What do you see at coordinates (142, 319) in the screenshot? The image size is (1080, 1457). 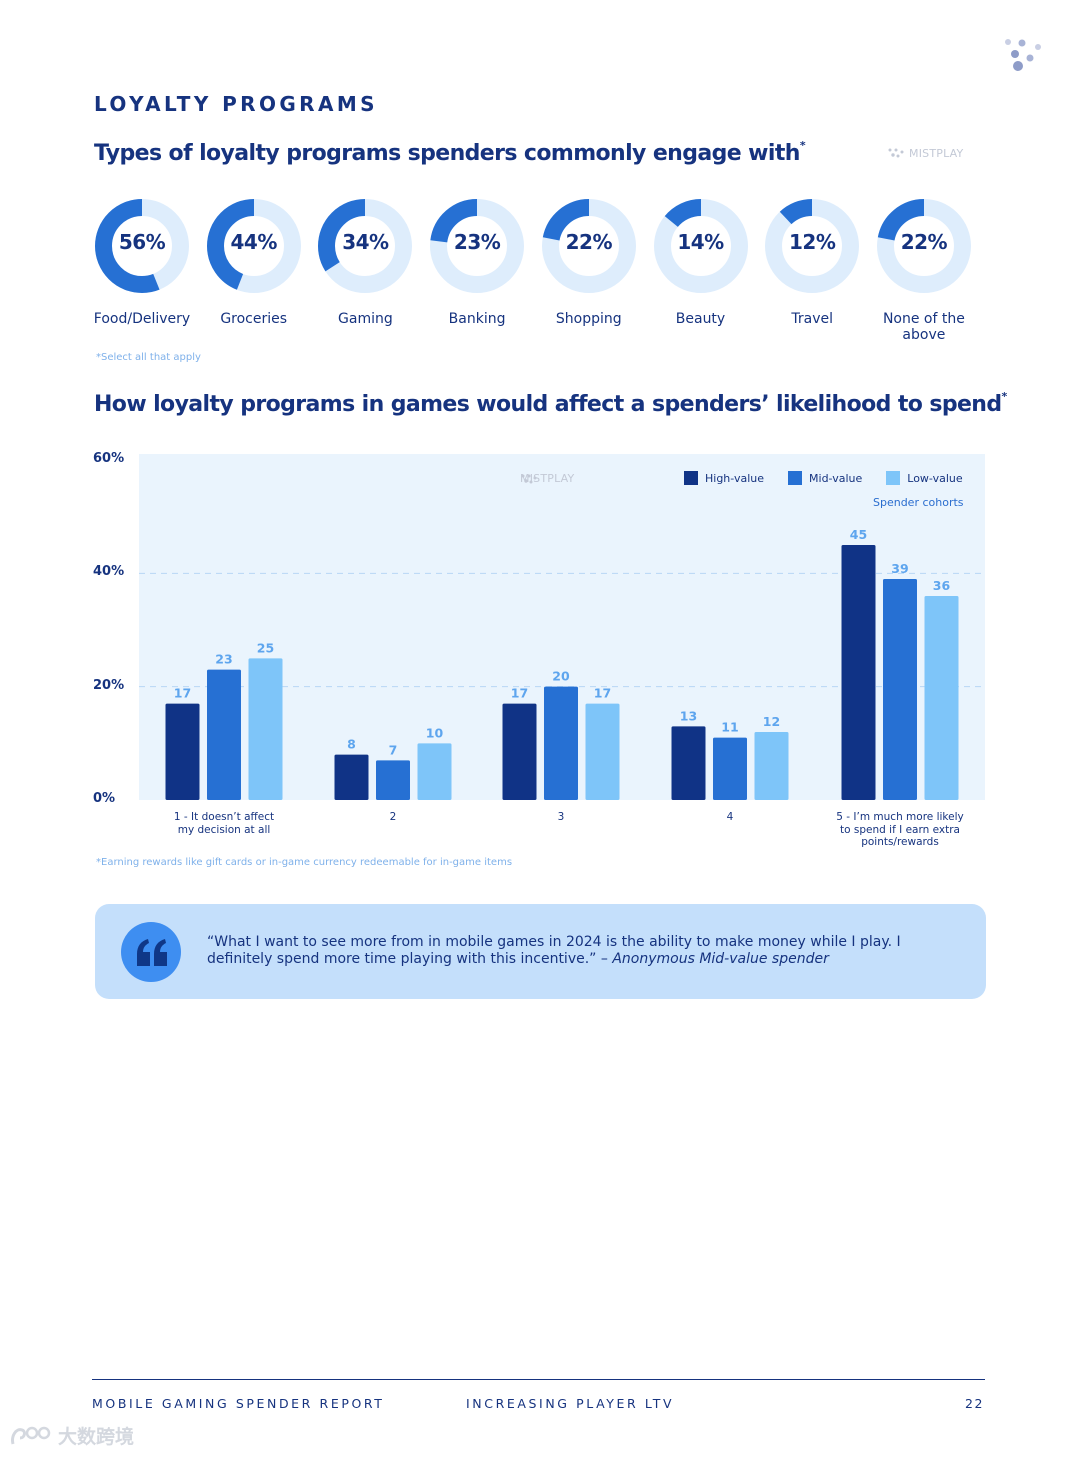 I see `donut-label: Food/Delivery` at bounding box center [142, 319].